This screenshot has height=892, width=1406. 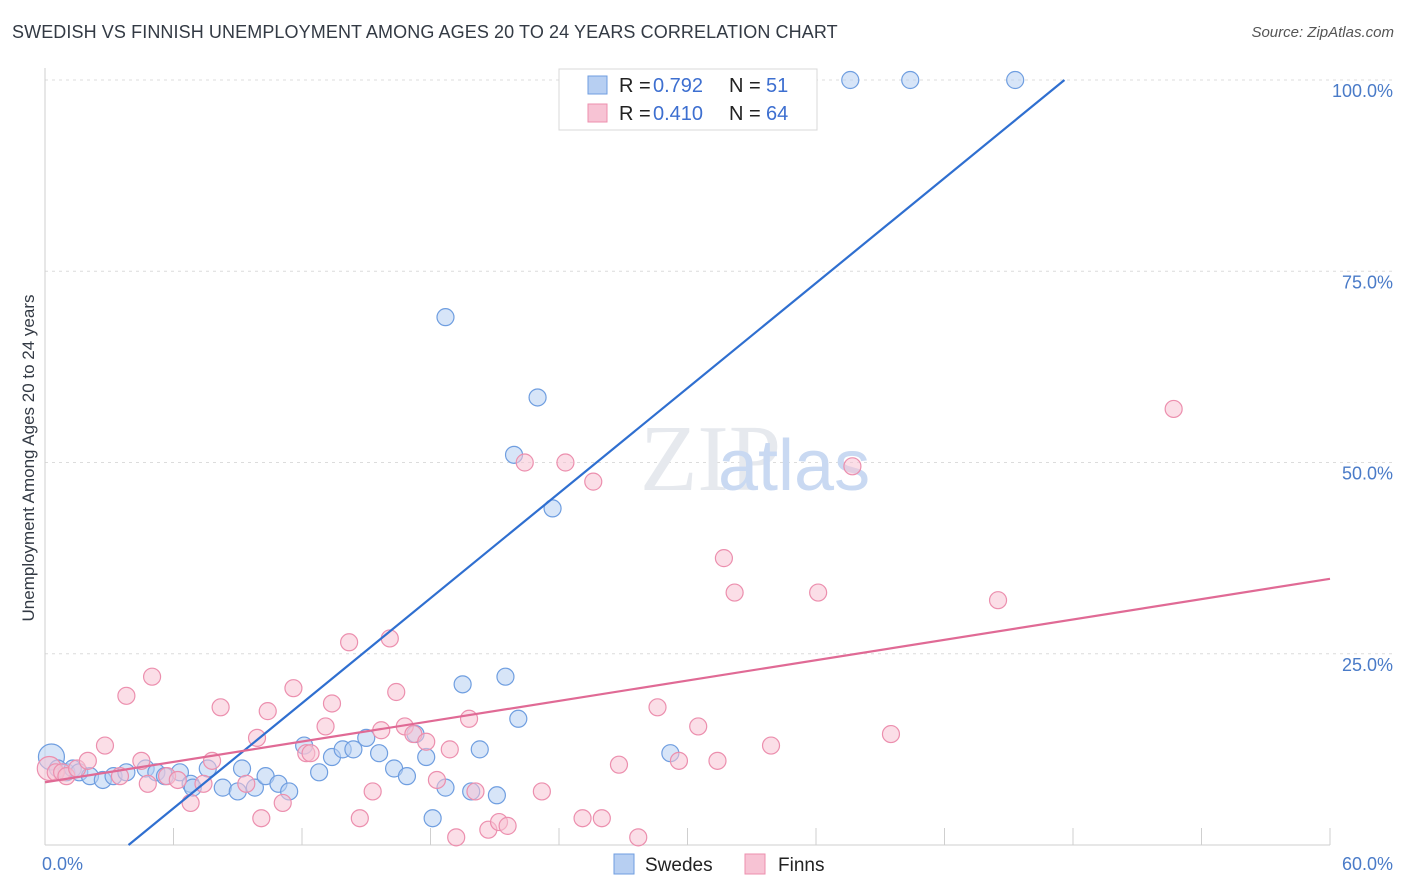 I want to click on finns-stats-swatch, so click(x=597, y=113).